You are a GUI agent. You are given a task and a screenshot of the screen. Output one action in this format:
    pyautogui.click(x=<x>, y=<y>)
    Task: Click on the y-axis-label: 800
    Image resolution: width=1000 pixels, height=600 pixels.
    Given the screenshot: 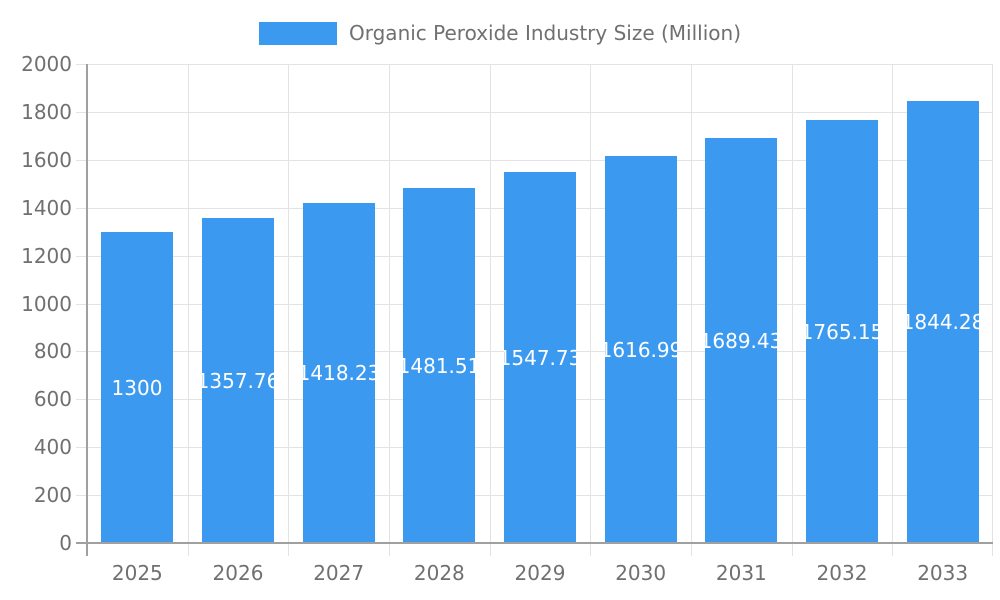 What is the action you would take?
    pyautogui.click(x=52, y=351)
    